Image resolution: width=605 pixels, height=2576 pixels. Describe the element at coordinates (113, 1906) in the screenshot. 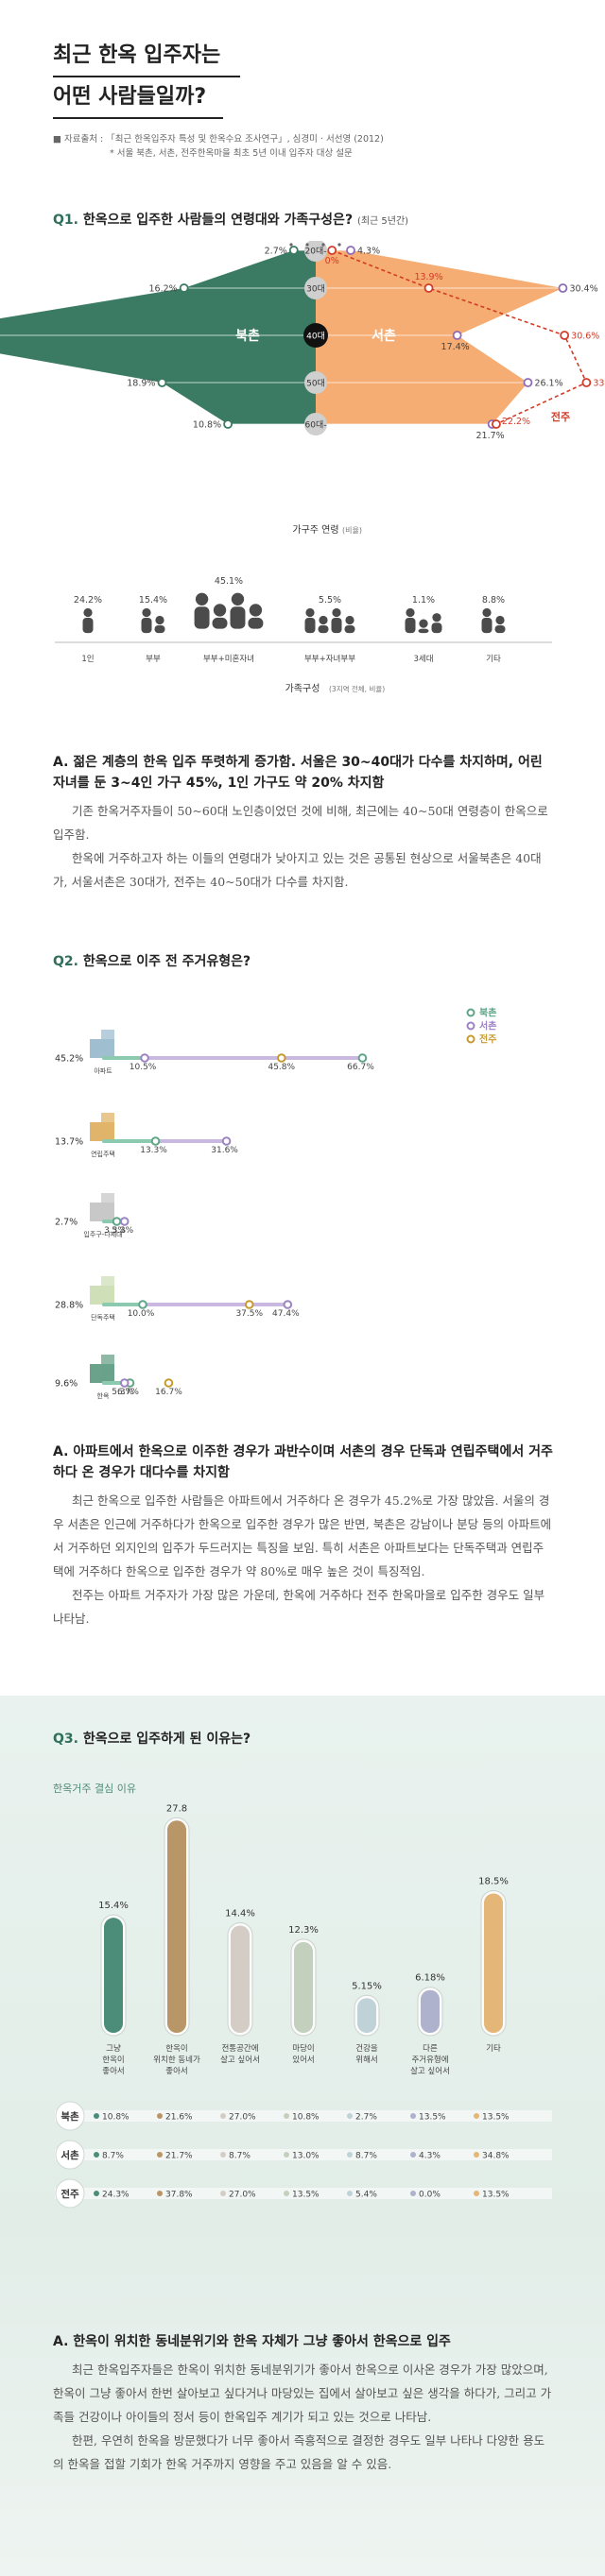

I see `reason-value: 15.4%` at that location.